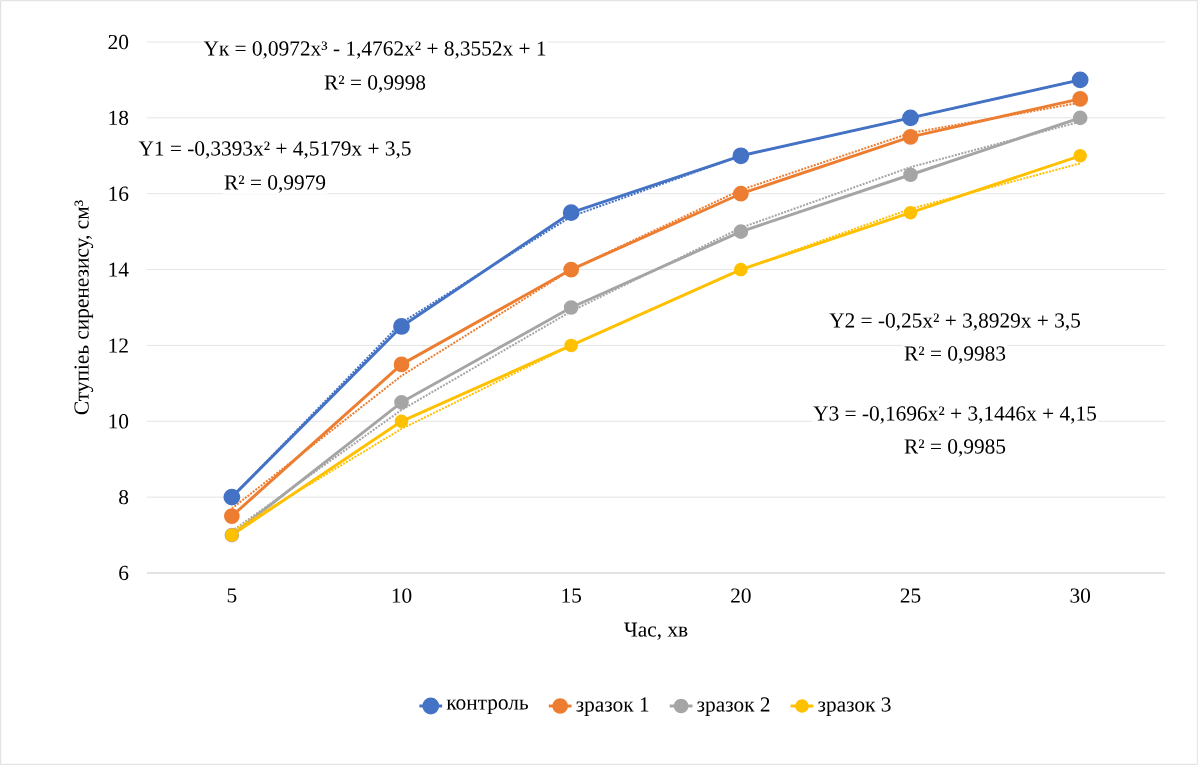  What do you see at coordinates (375, 84) in the screenshot?
I see `annotation: R² = 0,9998` at bounding box center [375, 84].